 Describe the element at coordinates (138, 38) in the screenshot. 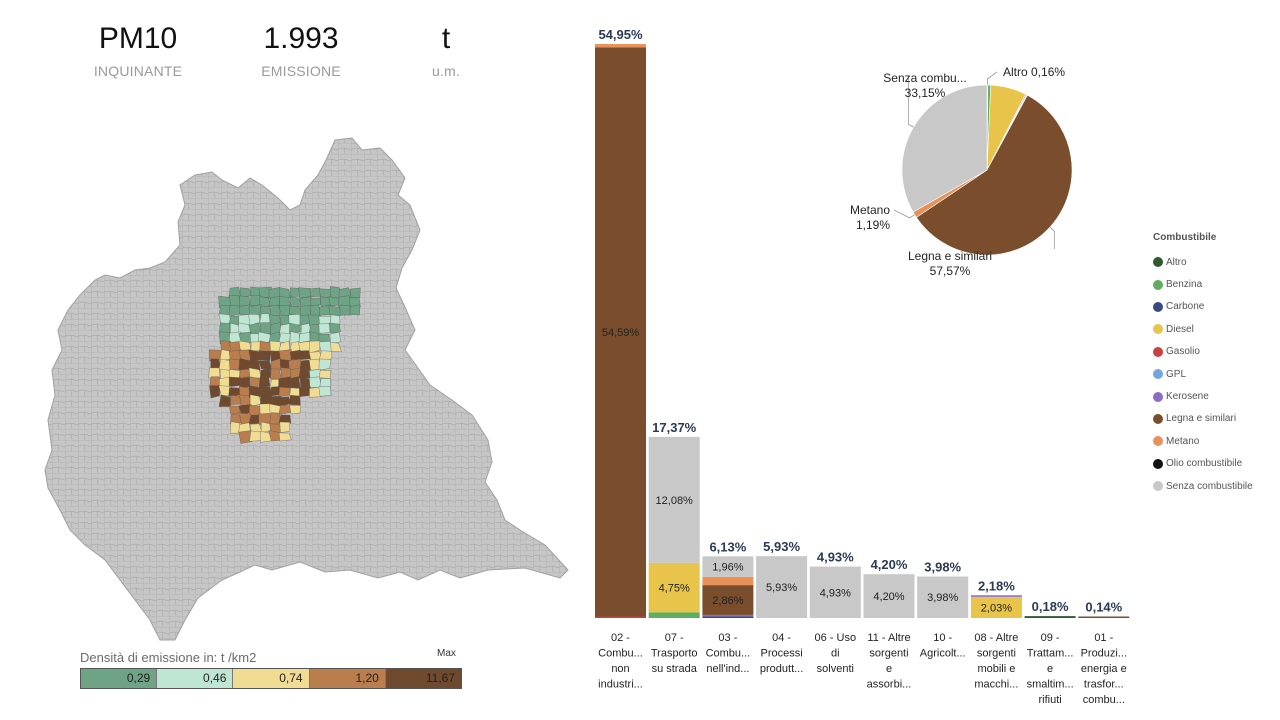

I see `kpi-pollutant-value: PM10` at that location.